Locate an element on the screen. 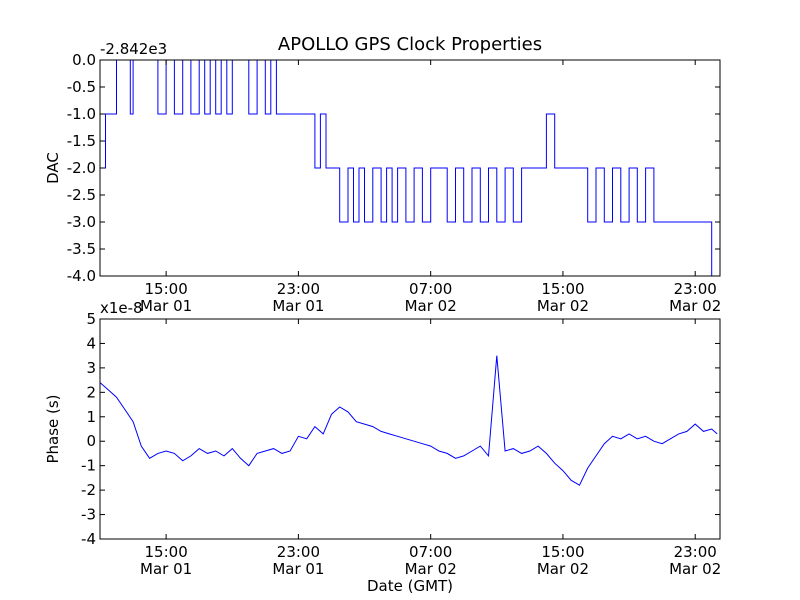 This screenshot has width=800, height=600. y-tick-label: -1.5 is located at coordinates (81, 141).